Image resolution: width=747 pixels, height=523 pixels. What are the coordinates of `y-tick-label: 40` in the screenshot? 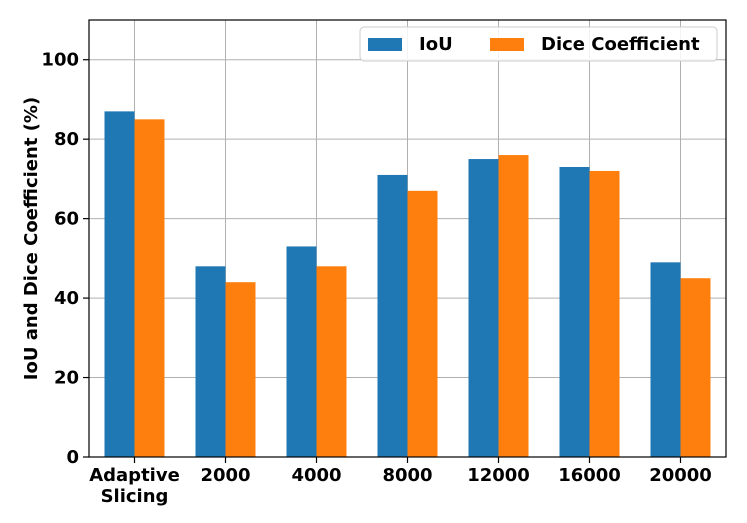 It's located at (66, 298).